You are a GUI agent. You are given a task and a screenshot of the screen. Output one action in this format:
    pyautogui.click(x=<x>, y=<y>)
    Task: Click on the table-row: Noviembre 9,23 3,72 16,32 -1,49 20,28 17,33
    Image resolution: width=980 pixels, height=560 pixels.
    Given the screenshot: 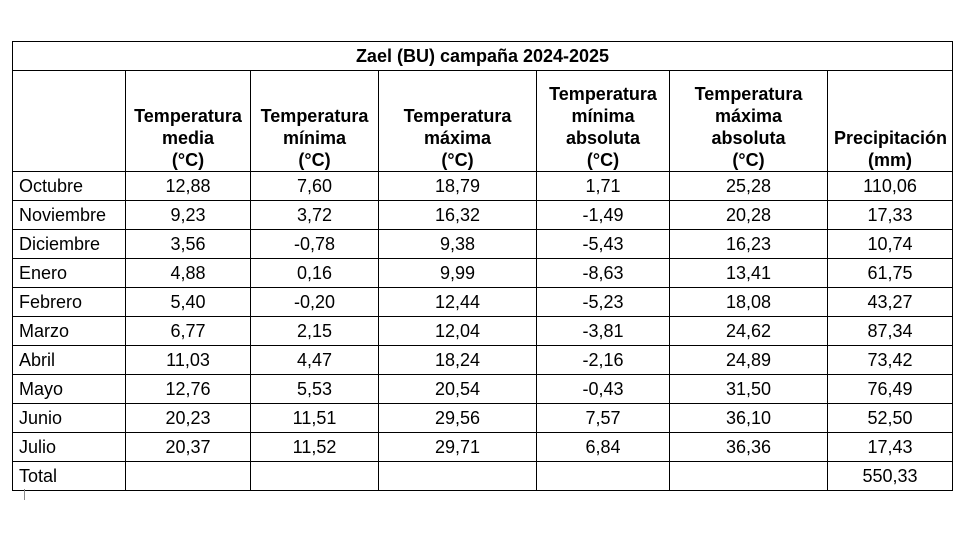 What is the action you would take?
    pyautogui.click(x=483, y=215)
    